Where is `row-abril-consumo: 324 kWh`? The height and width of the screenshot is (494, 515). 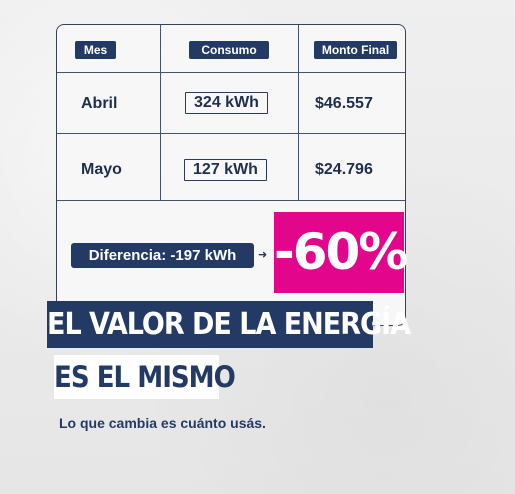
row-abril-consumo: 324 kWh is located at coordinates (226, 103).